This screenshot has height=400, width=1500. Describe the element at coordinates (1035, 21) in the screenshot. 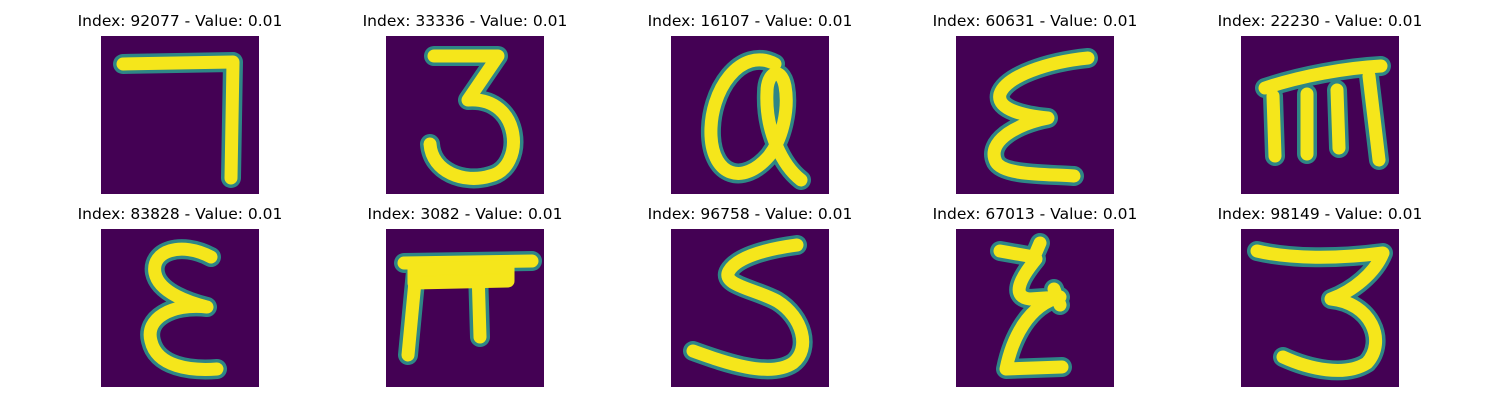

I see `panel-title: Index: 60631 - Value: 0.01` at that location.